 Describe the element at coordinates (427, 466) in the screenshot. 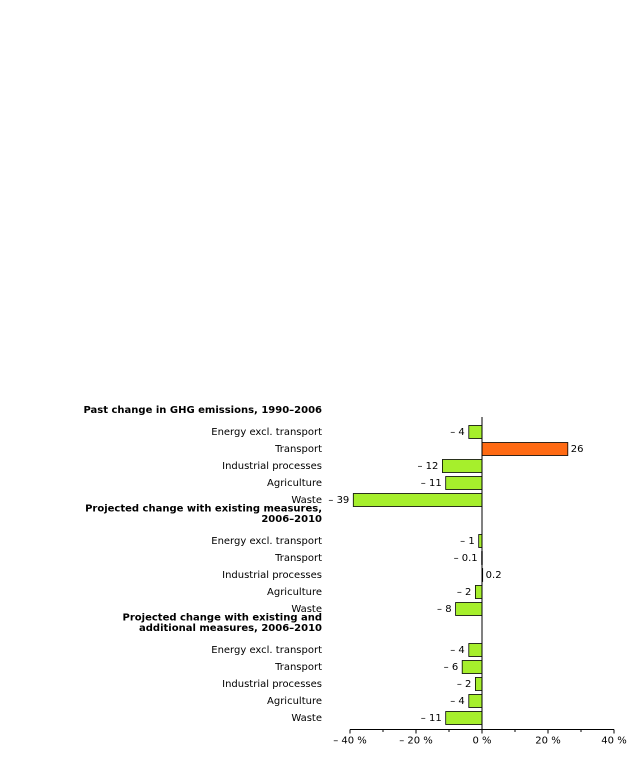

I see `data-label: – 12` at that location.